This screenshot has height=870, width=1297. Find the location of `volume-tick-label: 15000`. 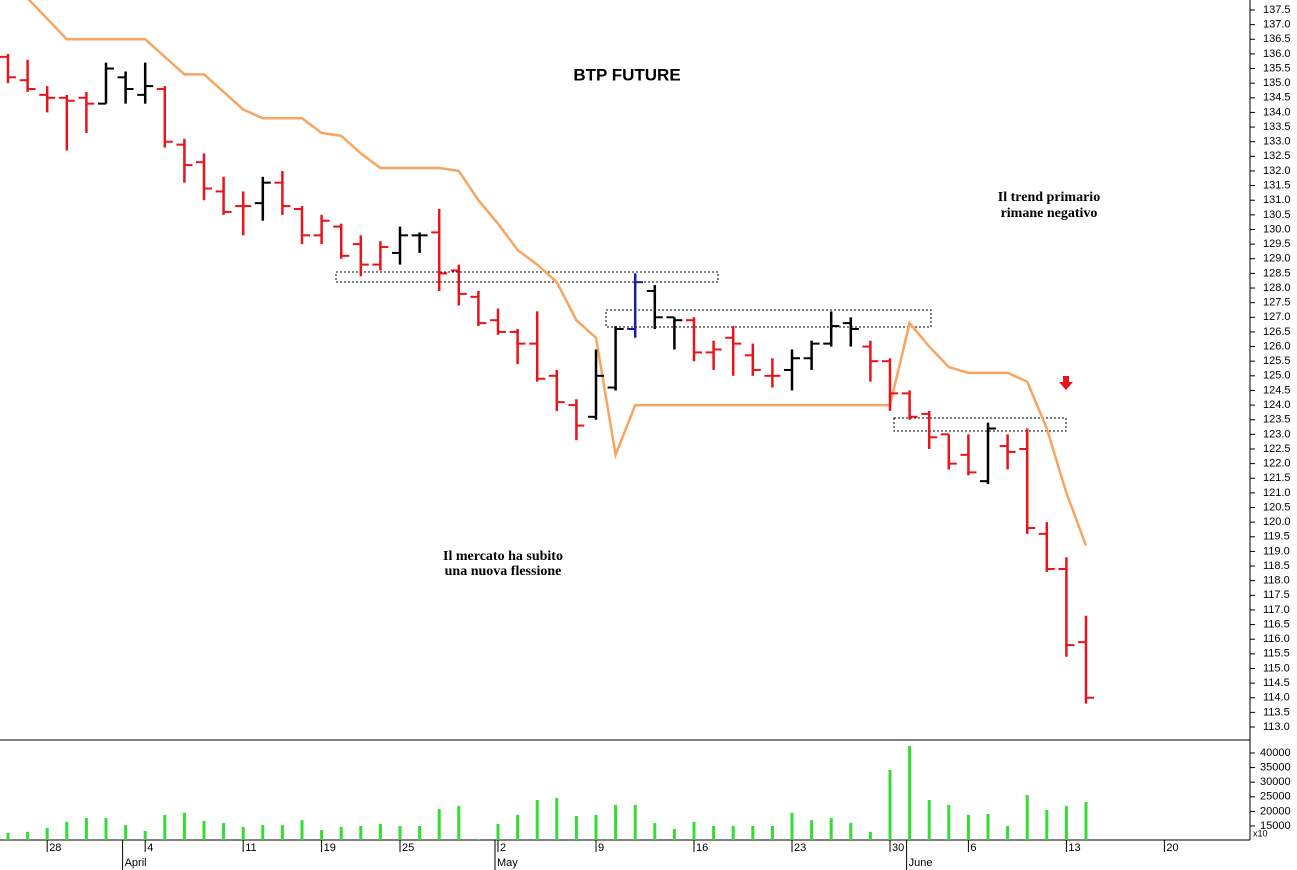

volume-tick-label: 15000 is located at coordinates (1275, 826).